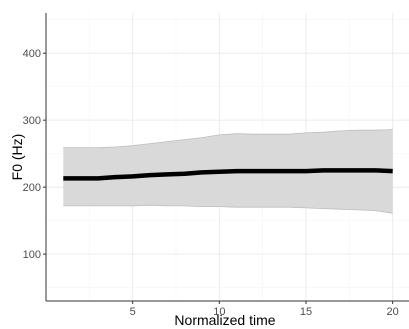 The image size is (409, 329). I want to click on mean-line, so click(228, 174).